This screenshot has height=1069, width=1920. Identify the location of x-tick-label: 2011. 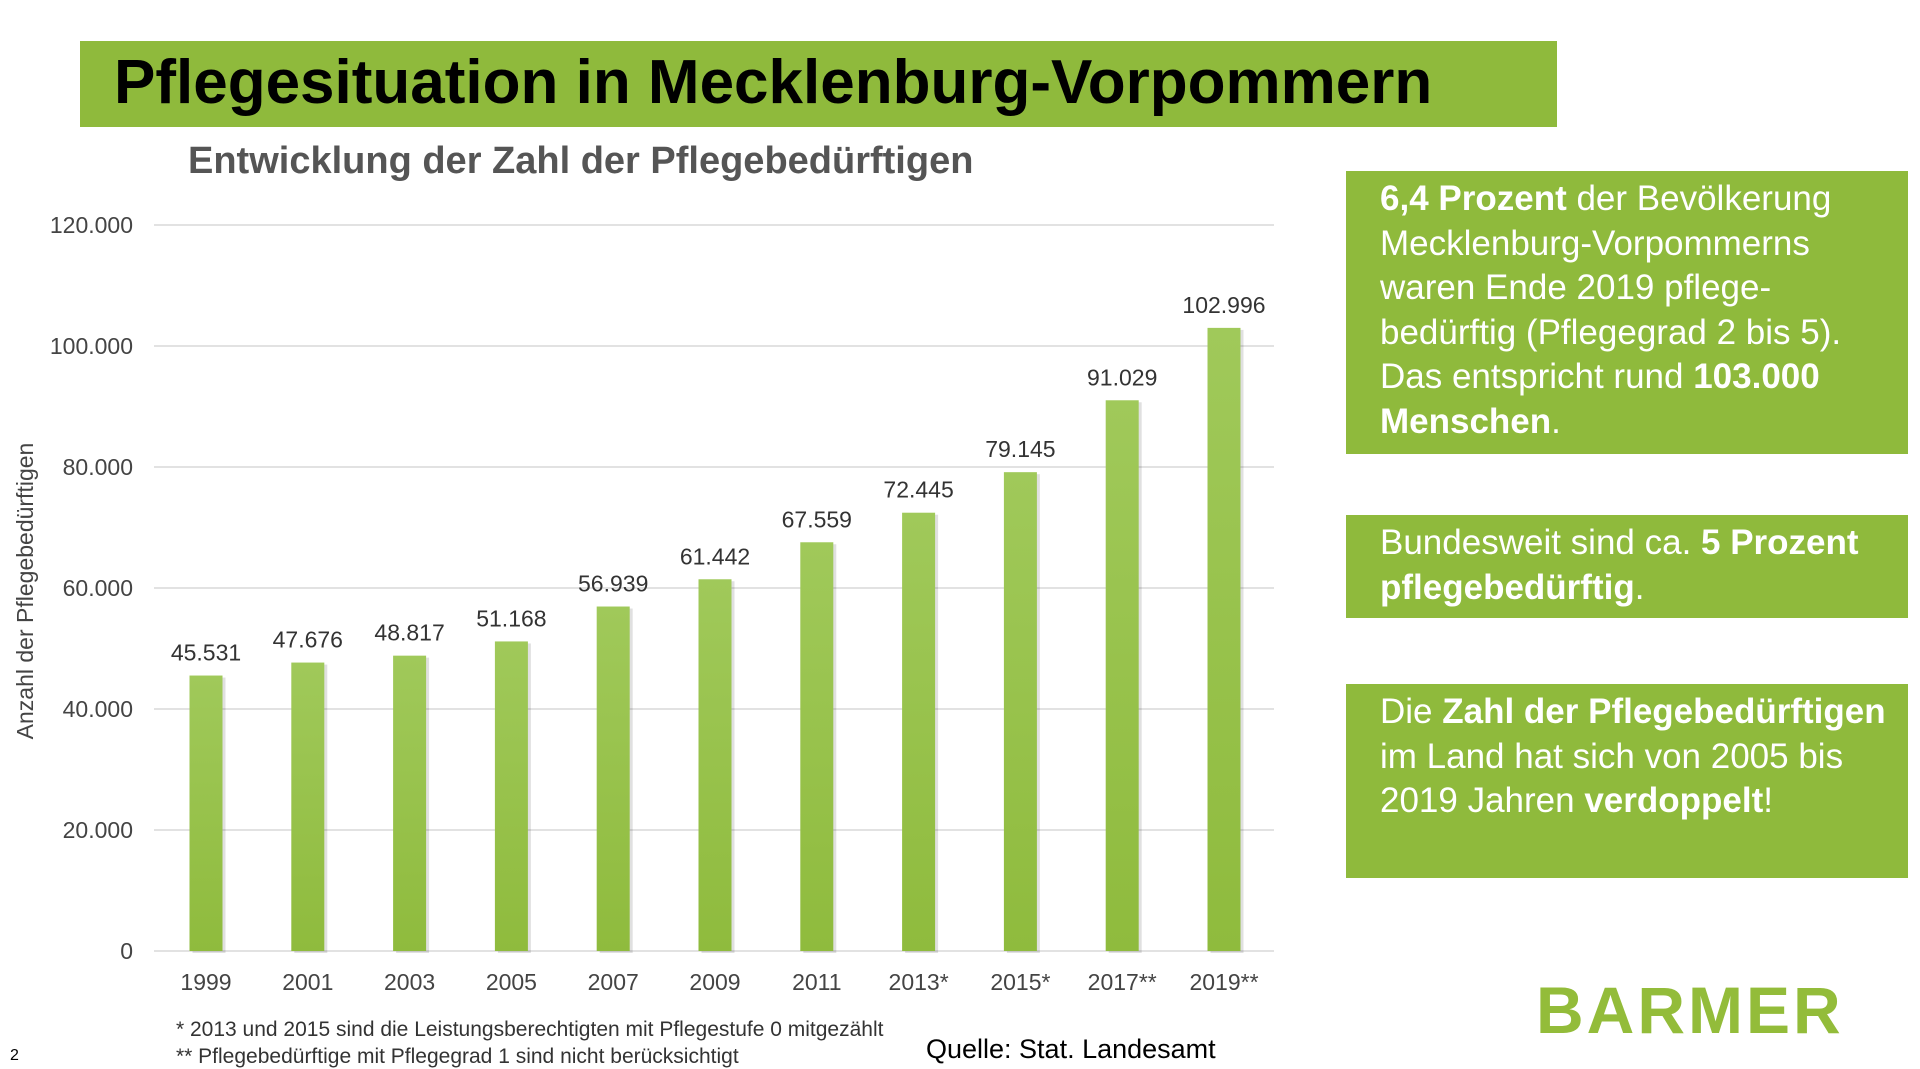
(816, 982).